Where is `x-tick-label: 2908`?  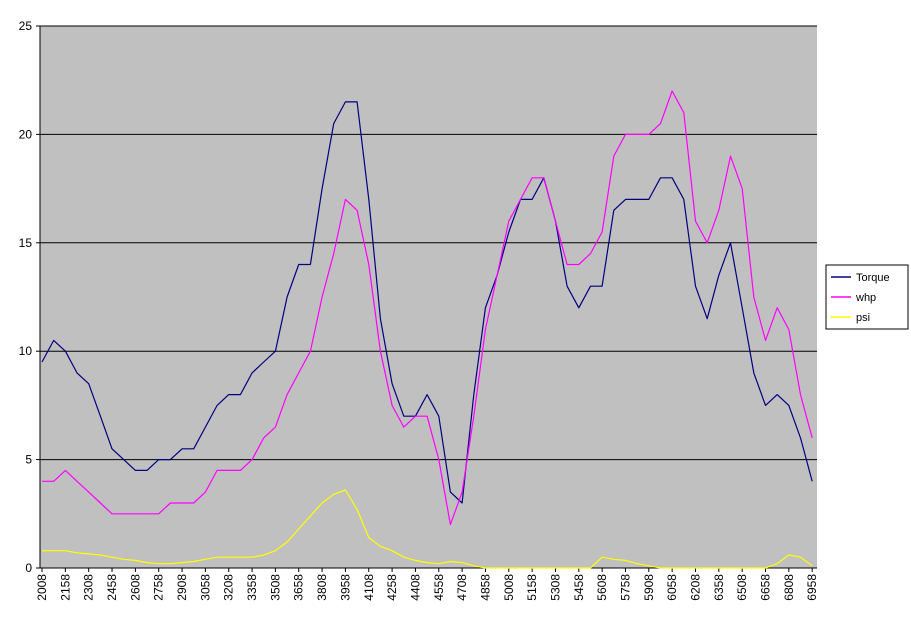
x-tick-label: 2908 is located at coordinates (182, 587).